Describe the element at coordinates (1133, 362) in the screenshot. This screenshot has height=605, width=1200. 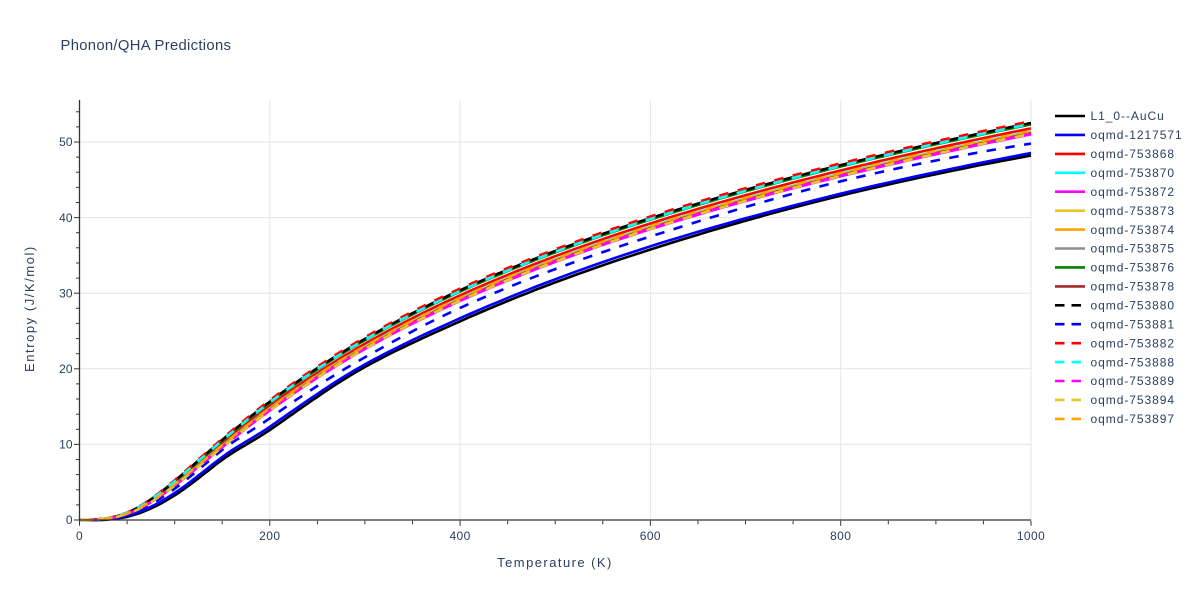
I see `svg-text: oqmd-753888` at that location.